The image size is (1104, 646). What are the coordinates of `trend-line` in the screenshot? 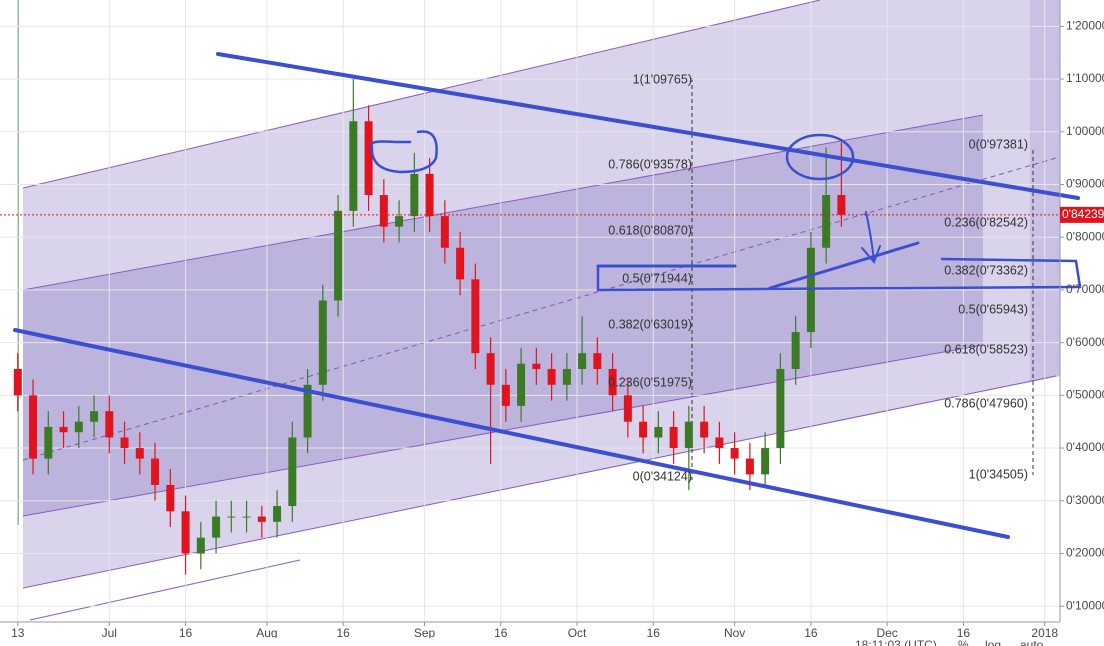 It's located at (844, 265).